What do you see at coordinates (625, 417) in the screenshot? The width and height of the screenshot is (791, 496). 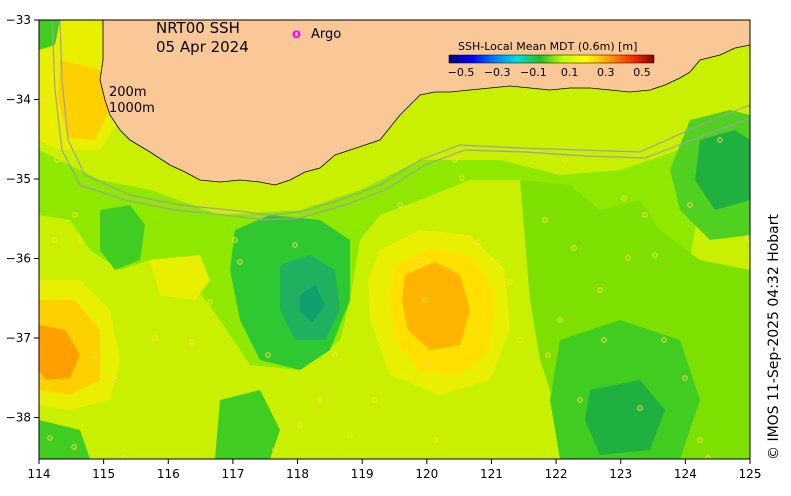 I see `ssh-contour-low-south-core` at bounding box center [625, 417].